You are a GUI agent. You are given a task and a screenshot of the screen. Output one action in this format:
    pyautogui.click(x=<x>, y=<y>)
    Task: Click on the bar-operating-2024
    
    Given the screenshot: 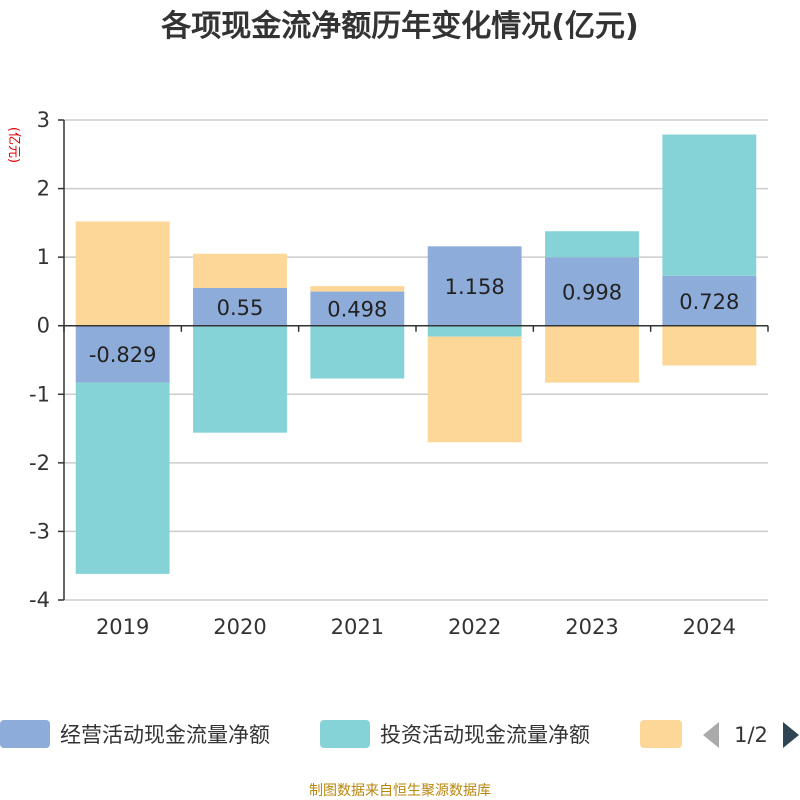 What is the action you would take?
    pyautogui.click(x=709, y=300)
    